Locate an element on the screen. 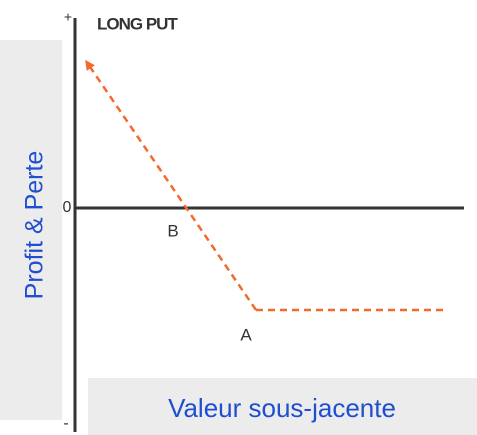  y-label: Profit & Perte is located at coordinates (35, 225).